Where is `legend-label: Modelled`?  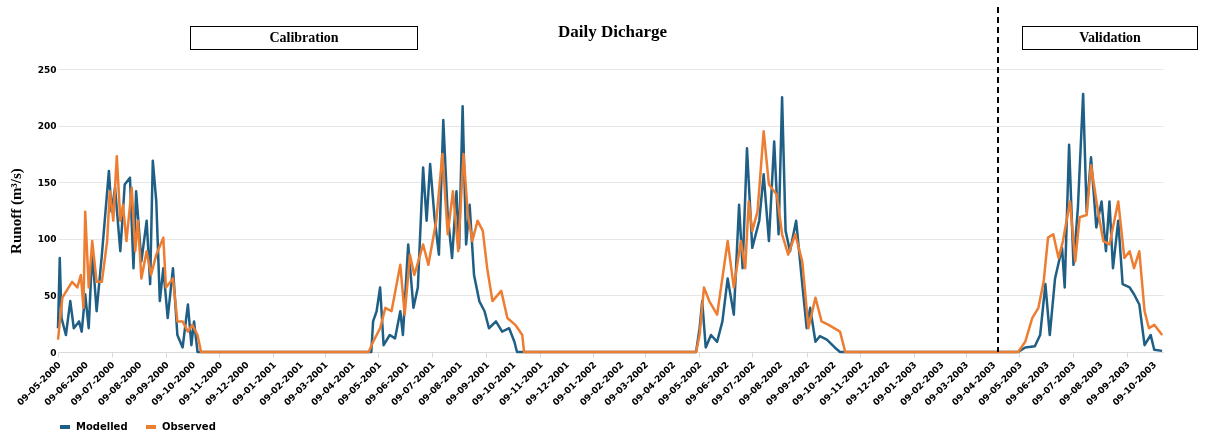 legend-label: Modelled is located at coordinates (102, 426).